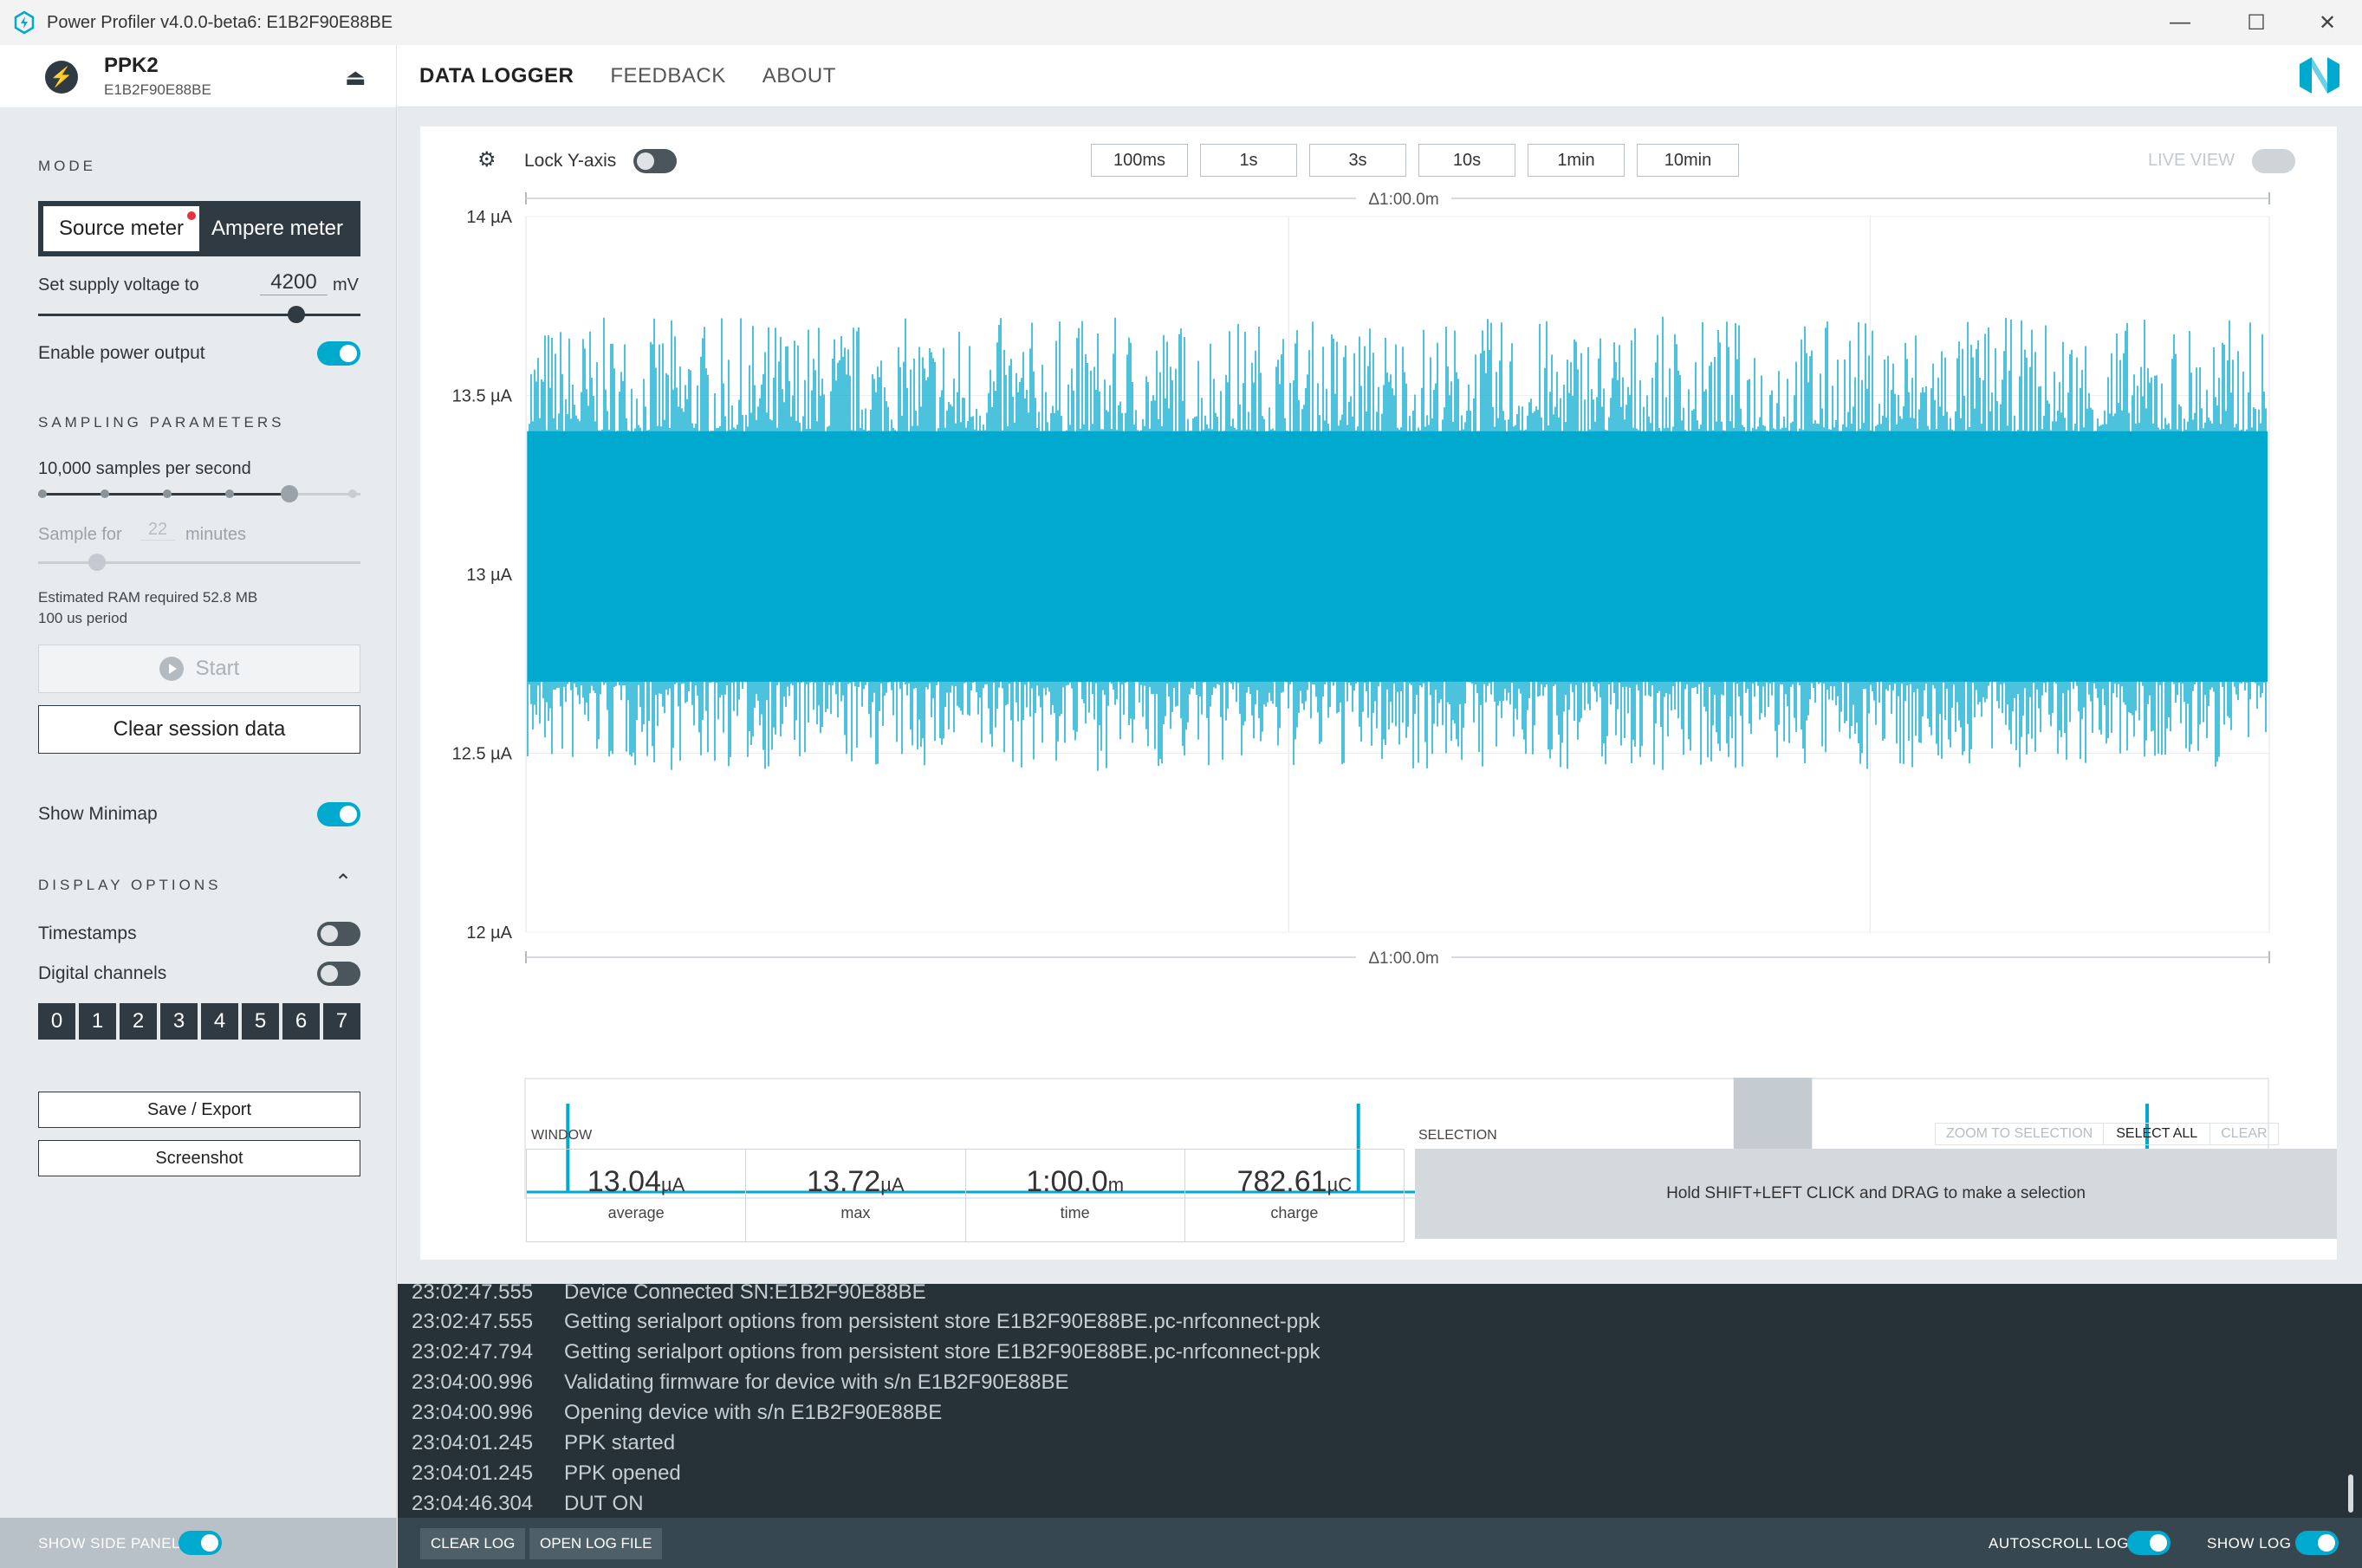 The width and height of the screenshot is (2362, 1568). What do you see at coordinates (1139, 160) in the screenshot?
I see `range-button-100ms: 100ms` at bounding box center [1139, 160].